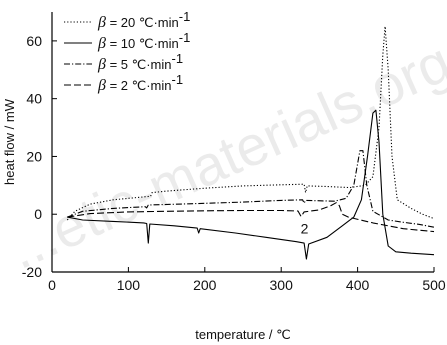 Image resolution: width=447 pixels, height=345 pixels. I want to click on legend-text: = 5 ℃·min, so click(139, 64).